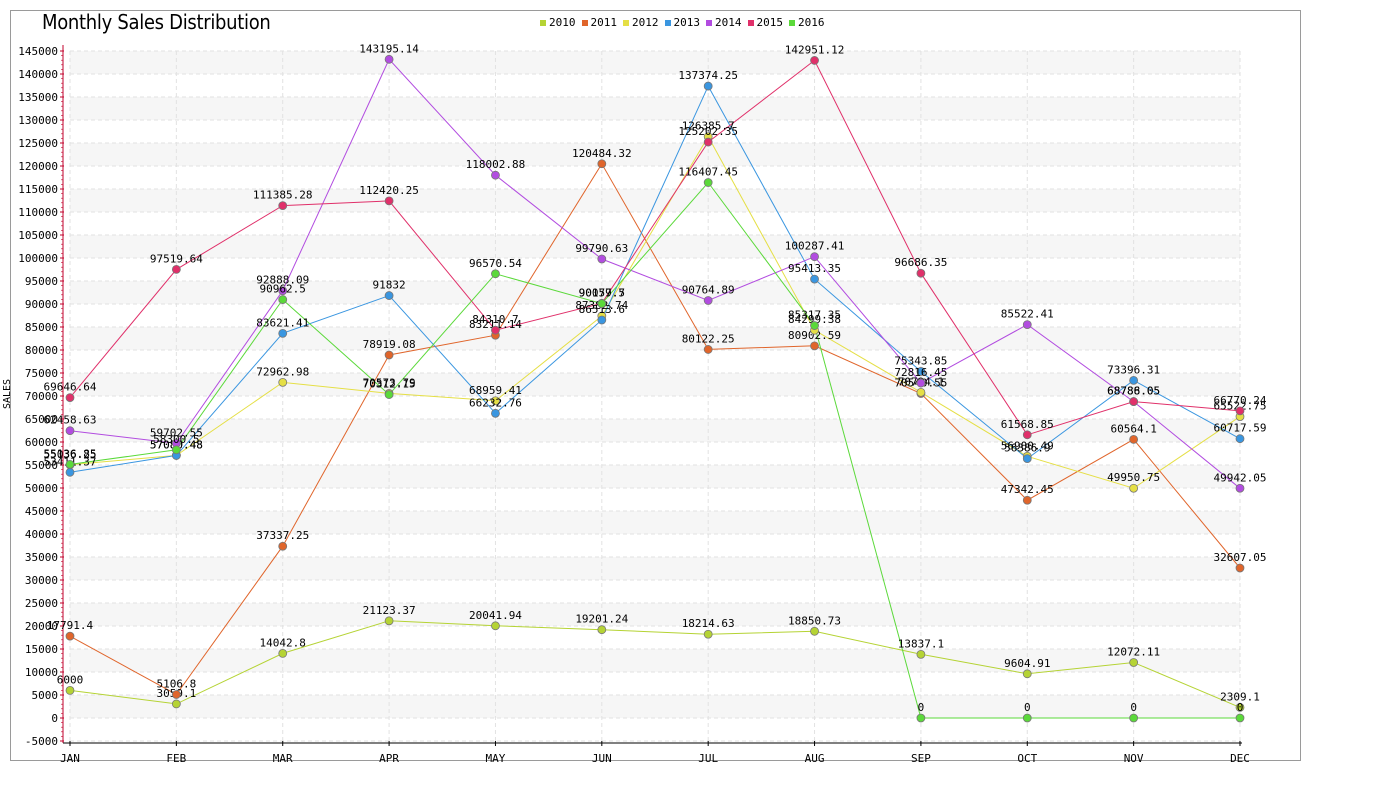 Image resolution: width=1400 pixels, height=800 pixels. What do you see at coordinates (765, 22) in the screenshot?
I see `legend-item: 2015` at bounding box center [765, 22].